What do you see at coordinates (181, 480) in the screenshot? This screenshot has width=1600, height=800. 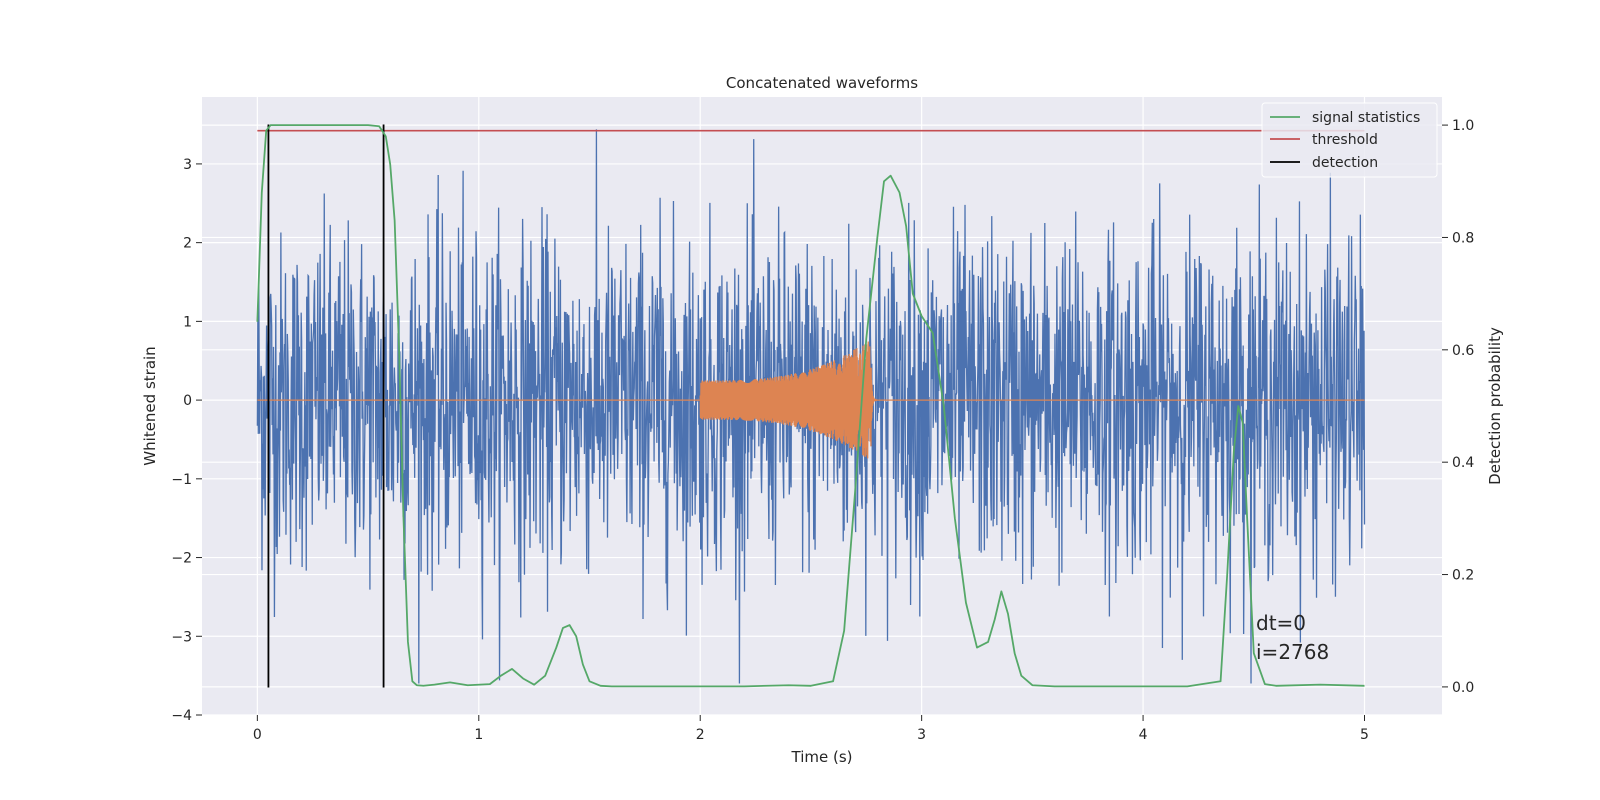 I see `y-tick-label: −1` at bounding box center [181, 480].